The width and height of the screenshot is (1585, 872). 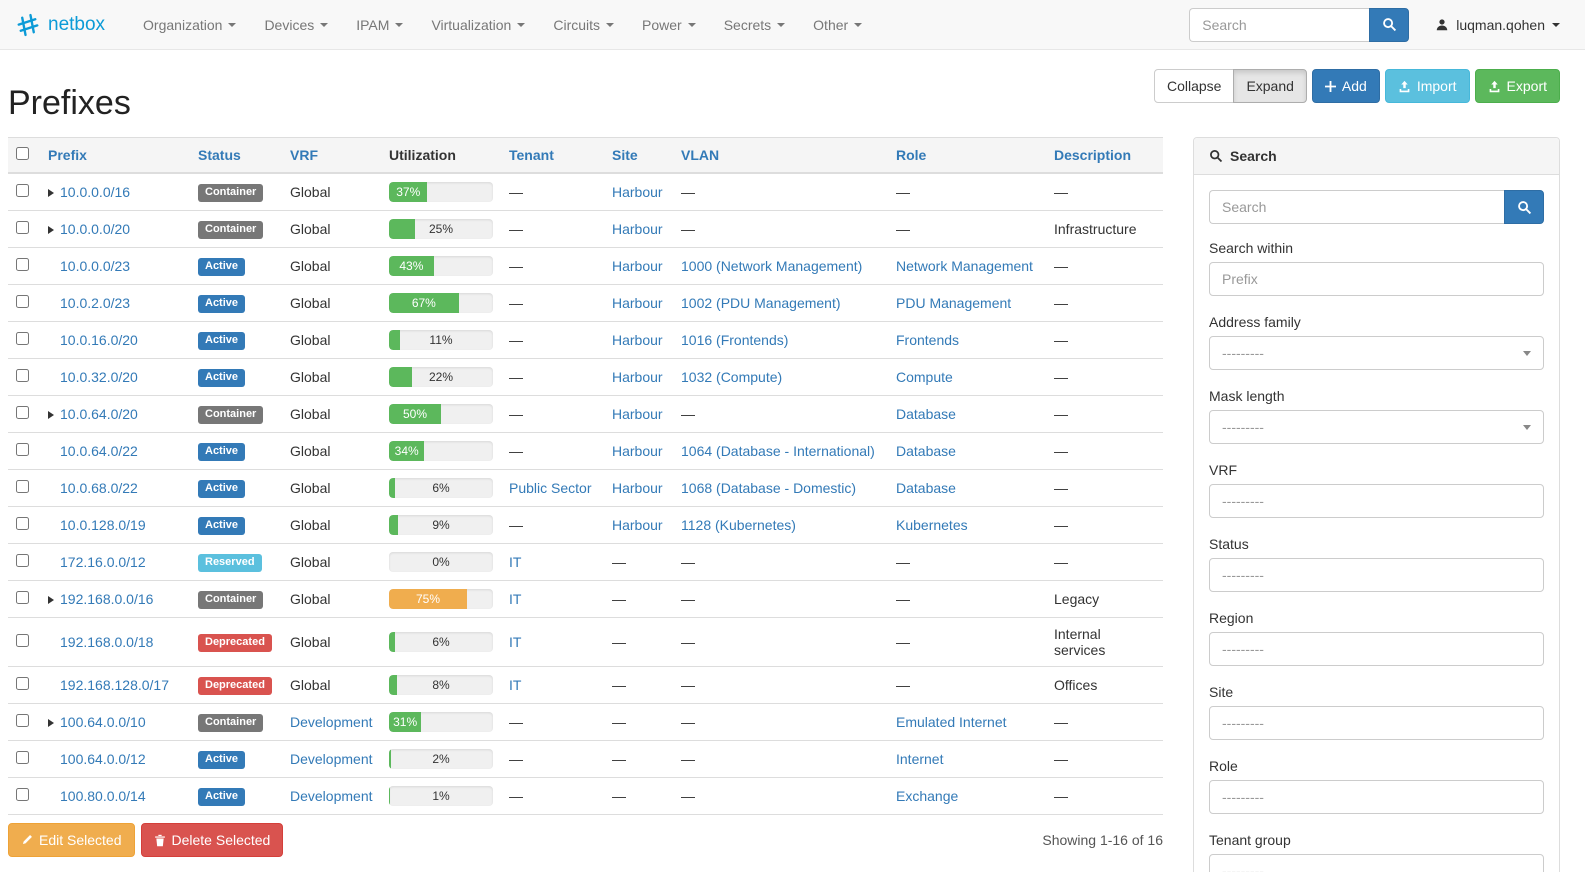 I want to click on nav-item-ipam: IPAM, so click(x=379, y=24).